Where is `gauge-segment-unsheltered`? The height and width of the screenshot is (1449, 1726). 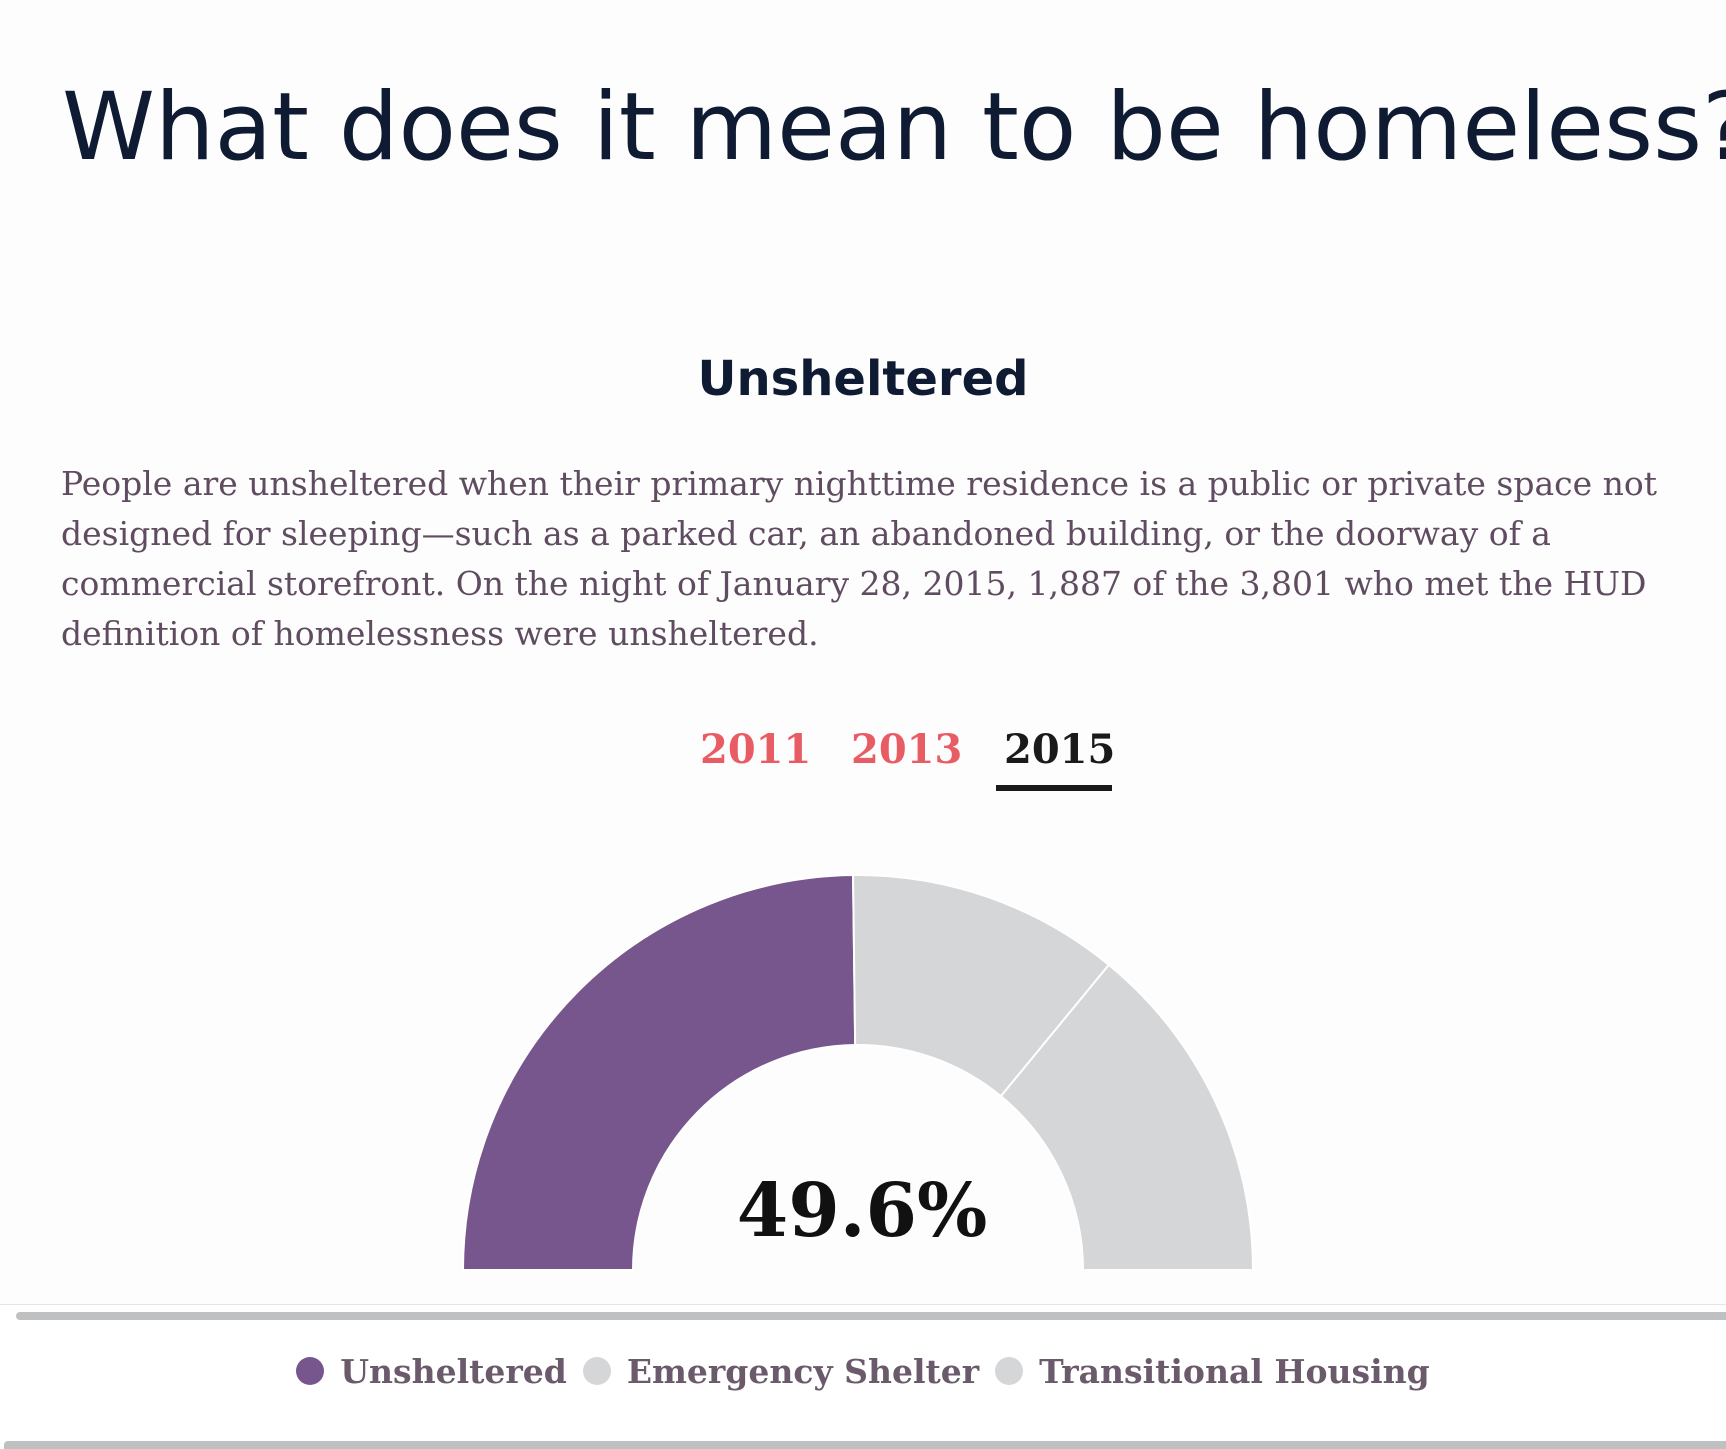 gauge-segment-unsheltered is located at coordinates (659, 1072).